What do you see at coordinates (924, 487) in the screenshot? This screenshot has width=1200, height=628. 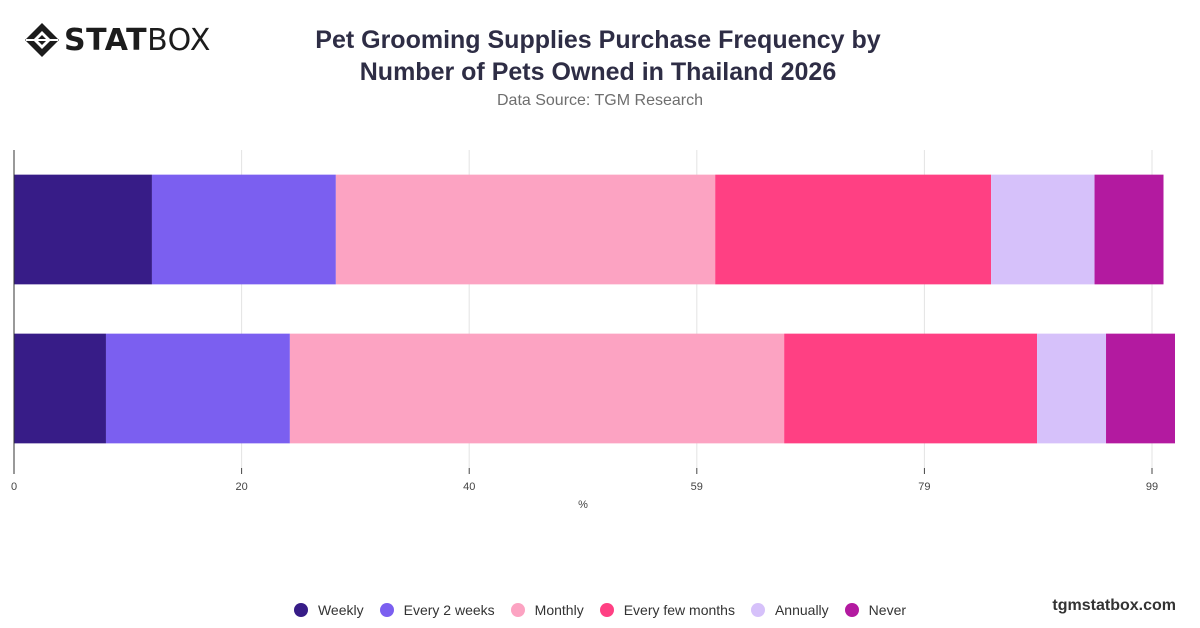 I see `x-tick-label: 79` at bounding box center [924, 487].